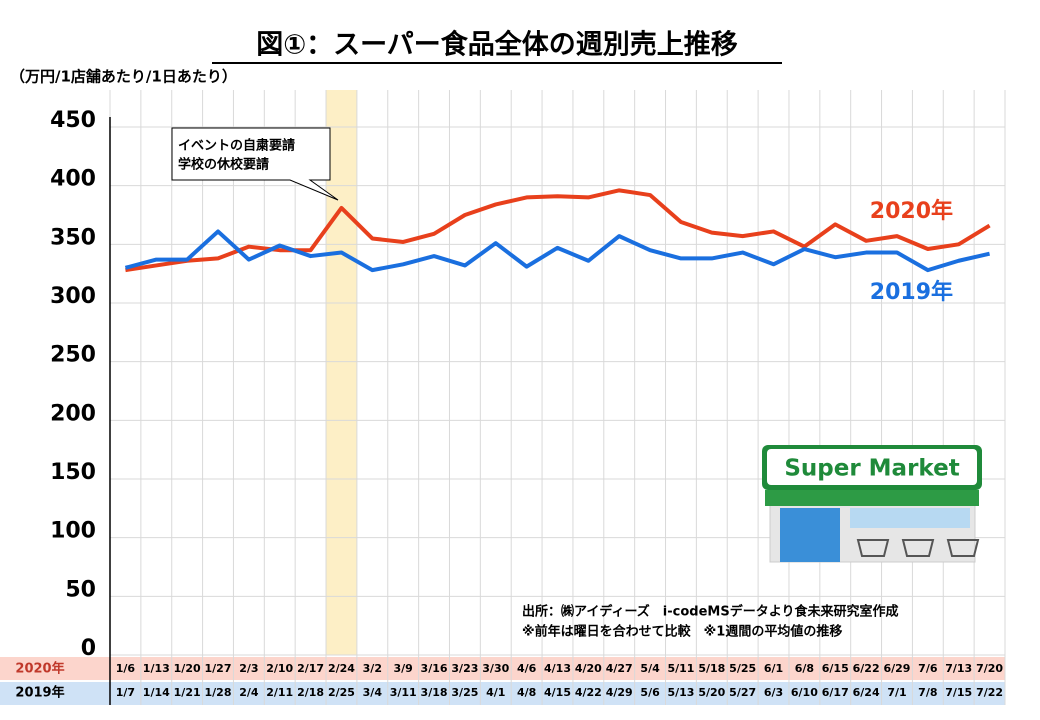  What do you see at coordinates (896, 668) in the screenshot?
I see `x-tick-label: 6/29` at bounding box center [896, 668].